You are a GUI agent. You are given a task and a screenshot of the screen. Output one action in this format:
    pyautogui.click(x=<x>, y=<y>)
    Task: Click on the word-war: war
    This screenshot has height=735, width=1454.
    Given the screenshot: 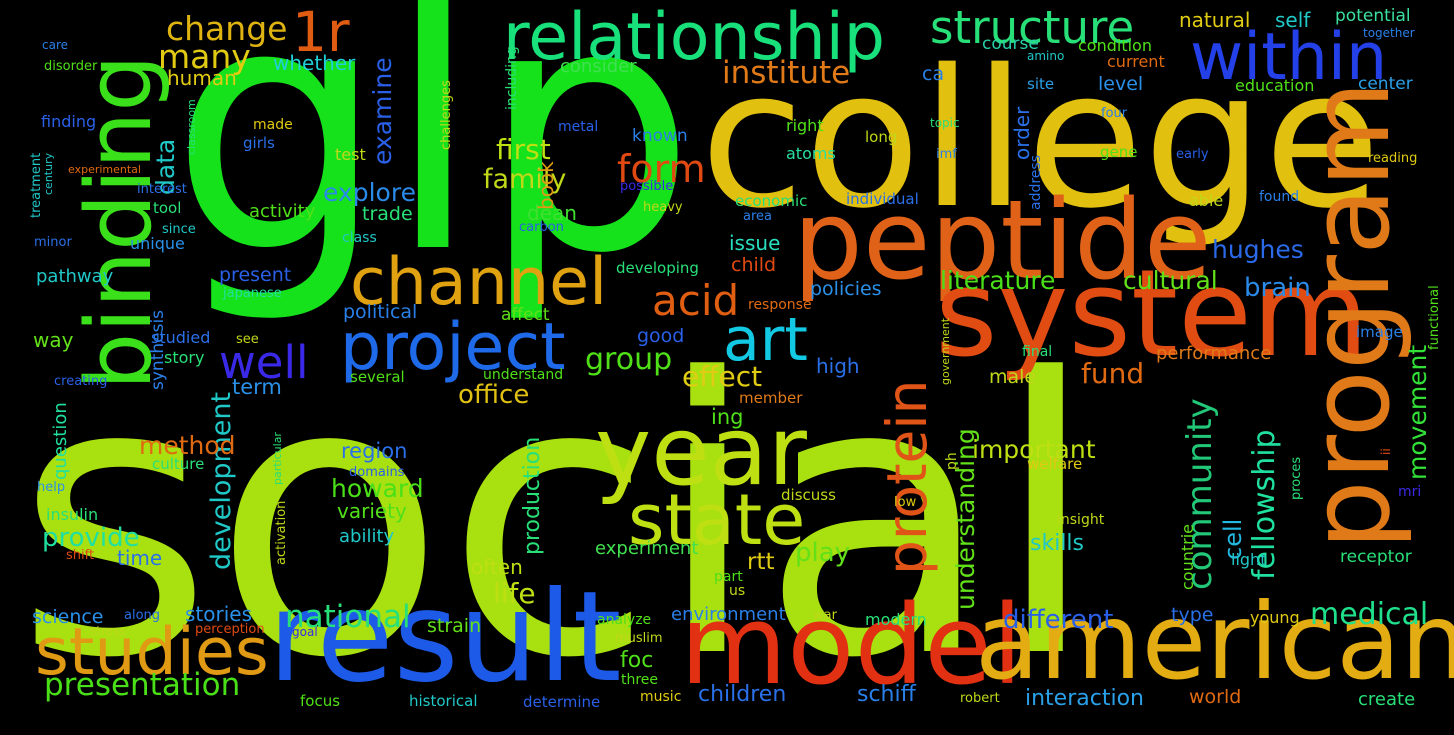 What is the action you would take?
    pyautogui.click(x=825, y=615)
    